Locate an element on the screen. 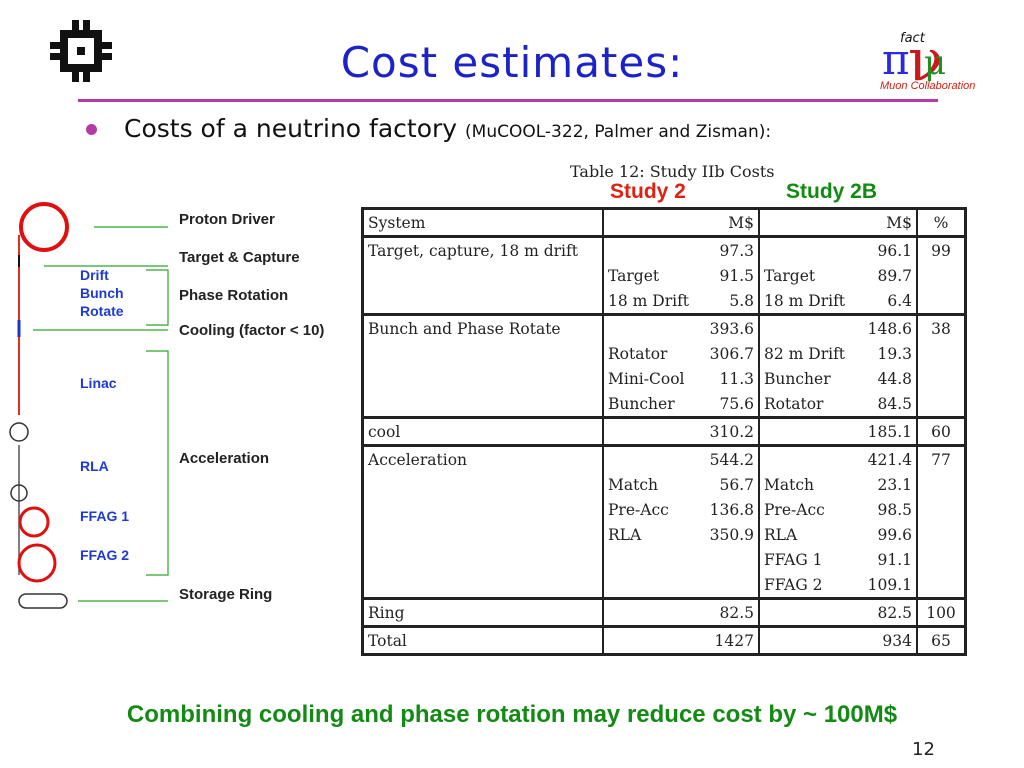 This screenshot has width=1024, height=768. s2b-total: 421.4 is located at coordinates (889, 459).